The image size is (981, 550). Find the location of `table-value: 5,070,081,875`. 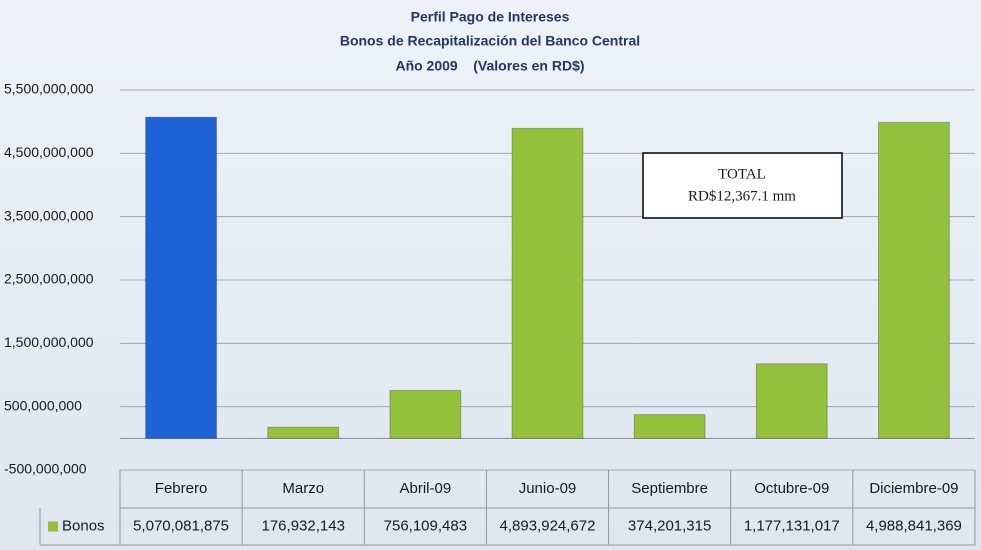

table-value: 5,070,081,875 is located at coordinates (181, 525).